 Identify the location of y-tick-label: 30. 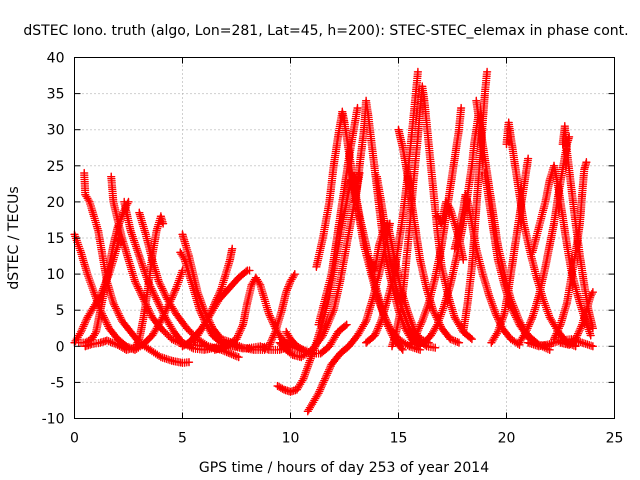
(56, 131).